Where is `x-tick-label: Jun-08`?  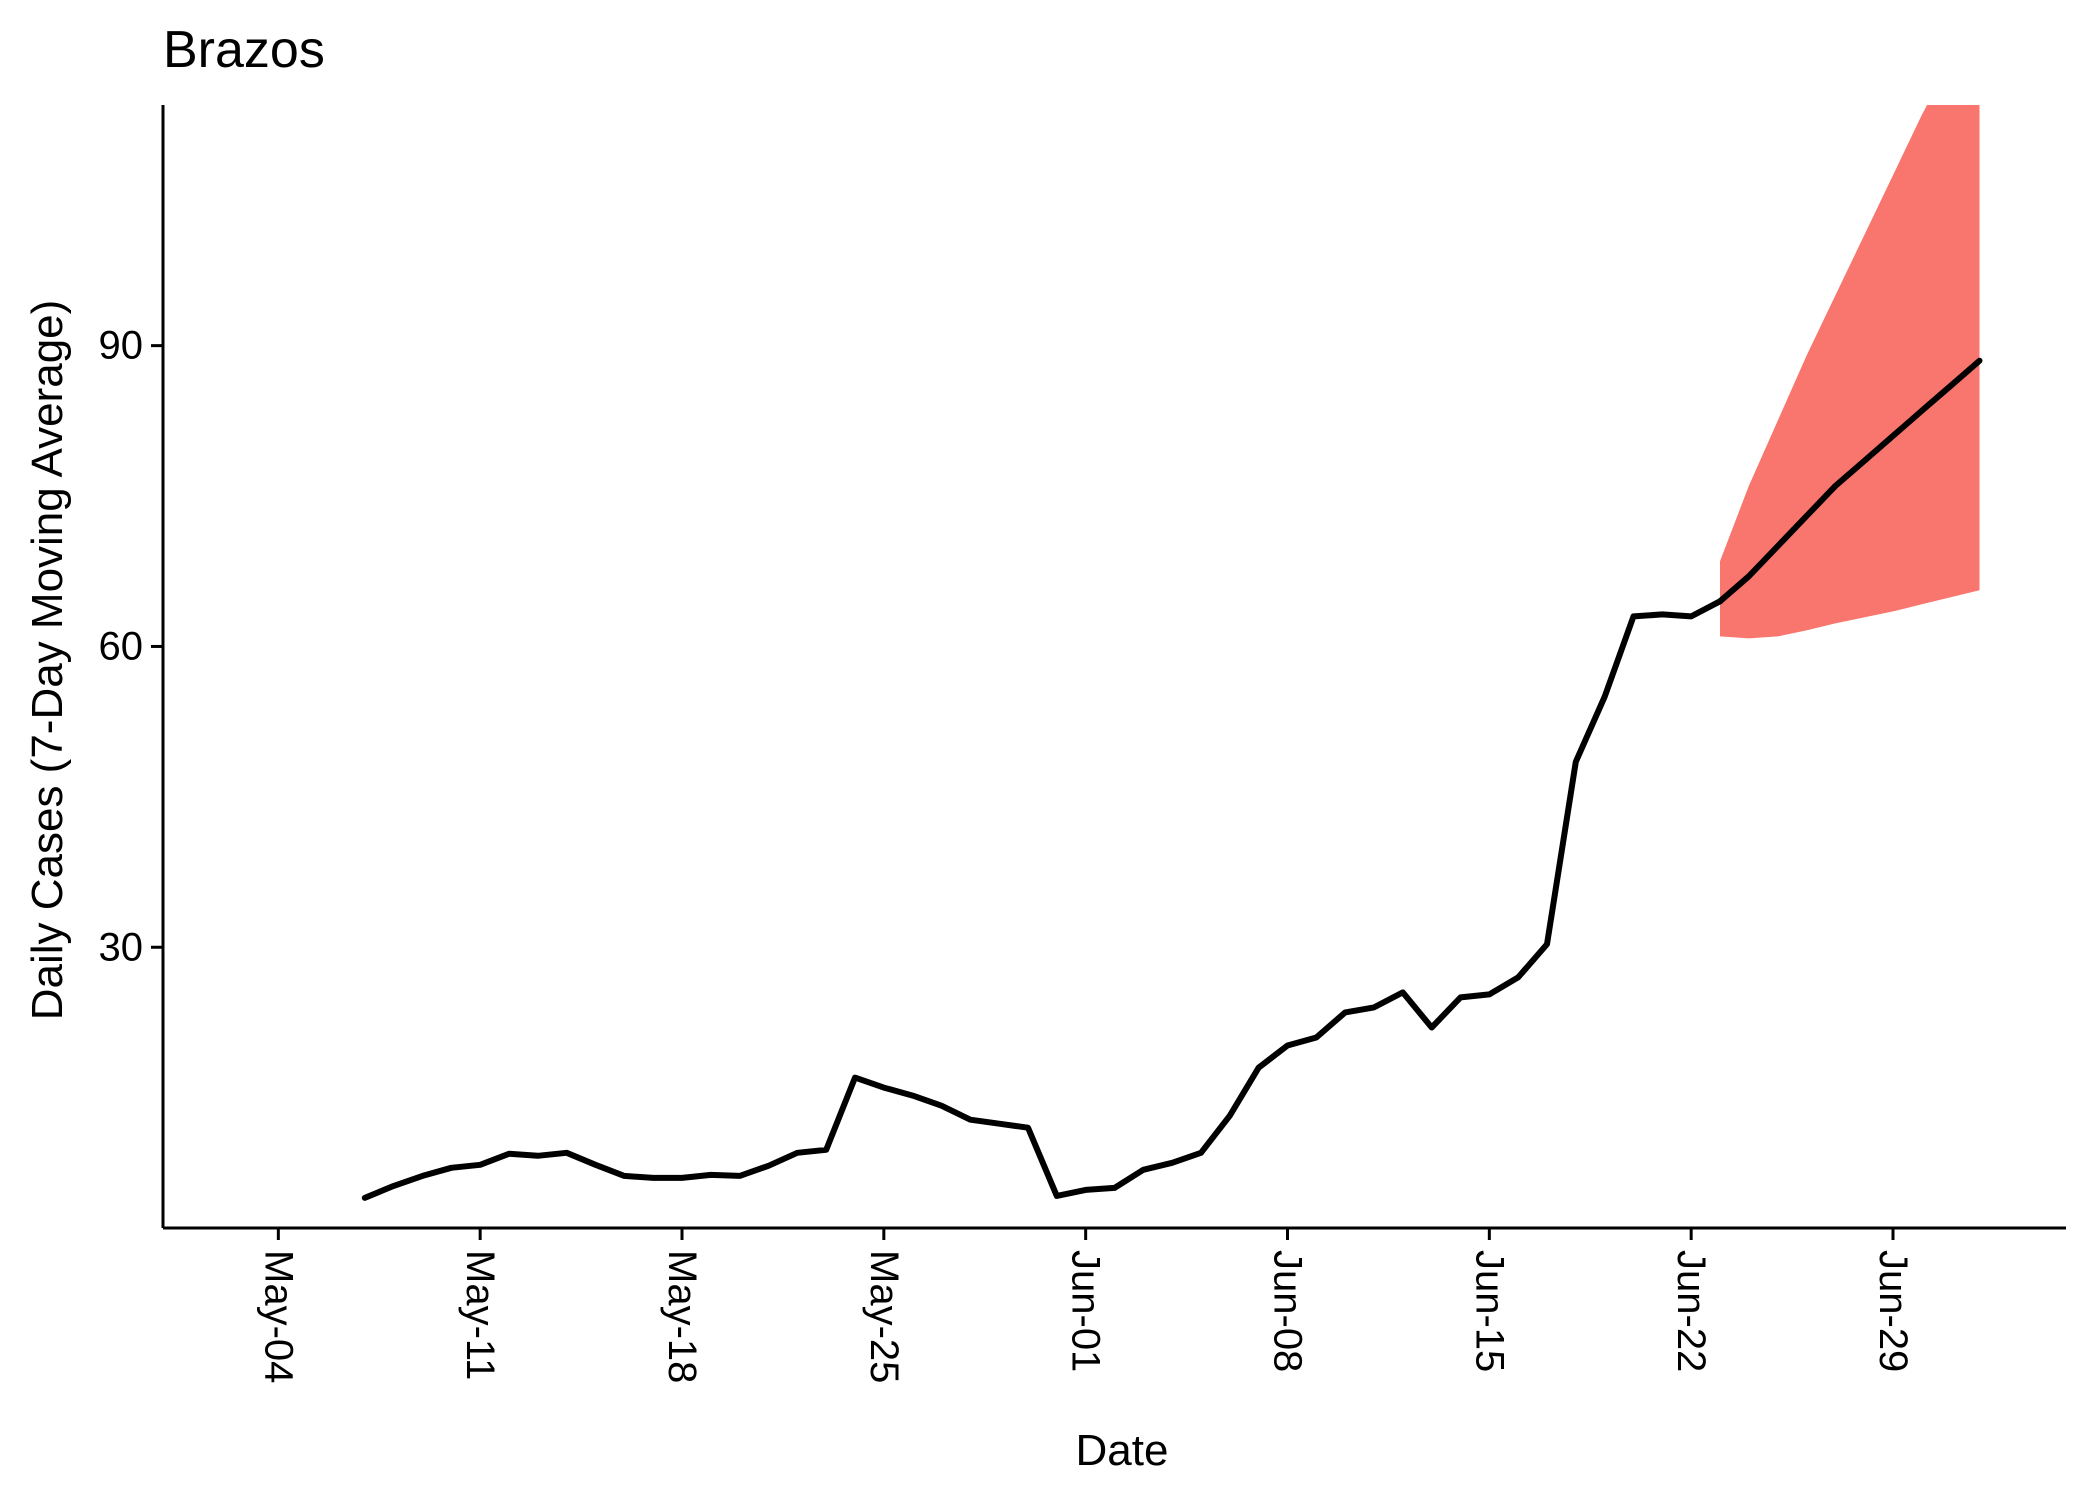 x-tick-label: Jun-08 is located at coordinates (1288, 1311).